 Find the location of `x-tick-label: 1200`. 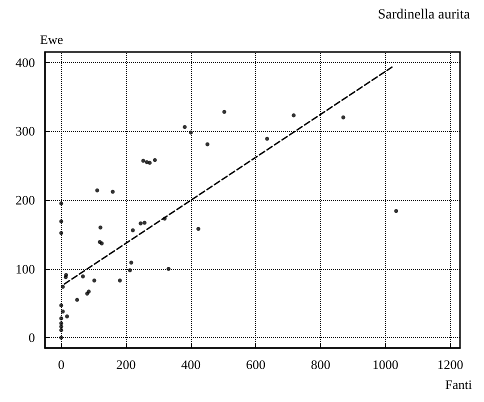

x-tick-label: 1200 is located at coordinates (450, 364).